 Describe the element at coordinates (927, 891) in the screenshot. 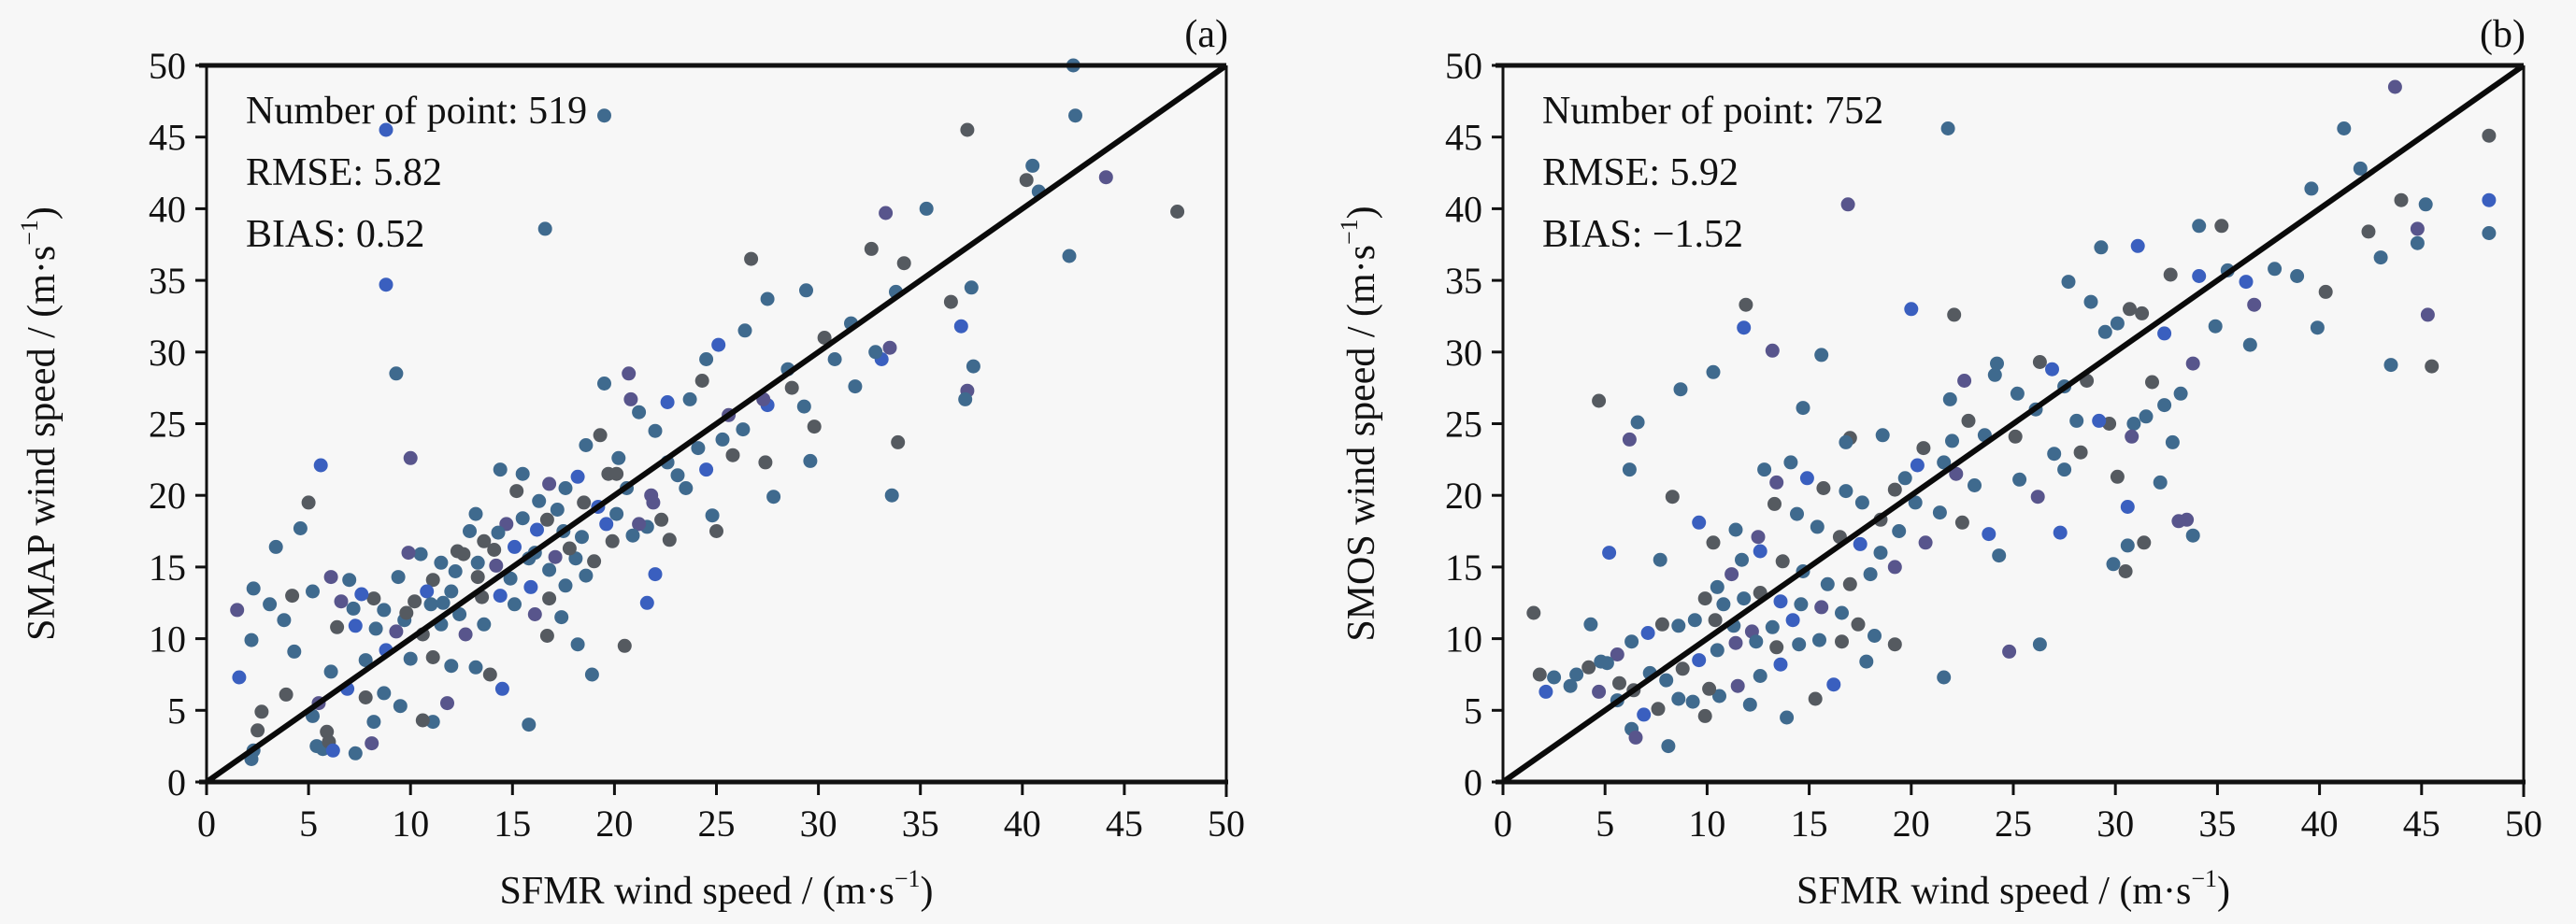

I see `x-axis-label-end-a: )` at that location.